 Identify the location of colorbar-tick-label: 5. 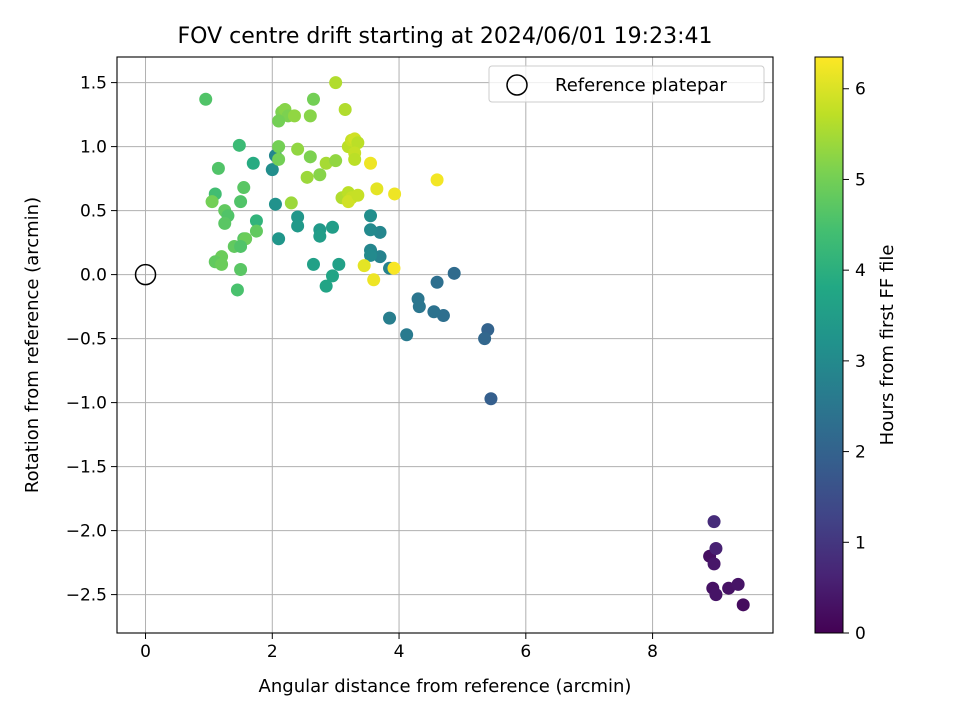
(860, 180).